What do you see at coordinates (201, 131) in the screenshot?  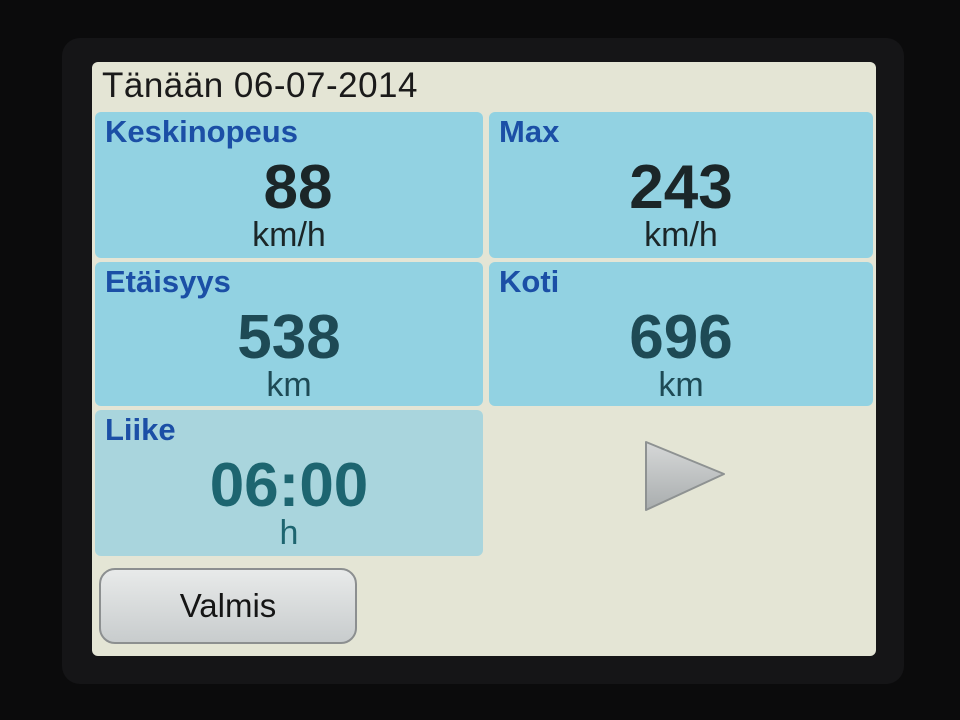 I see `tile-label: Keskinopeus` at bounding box center [201, 131].